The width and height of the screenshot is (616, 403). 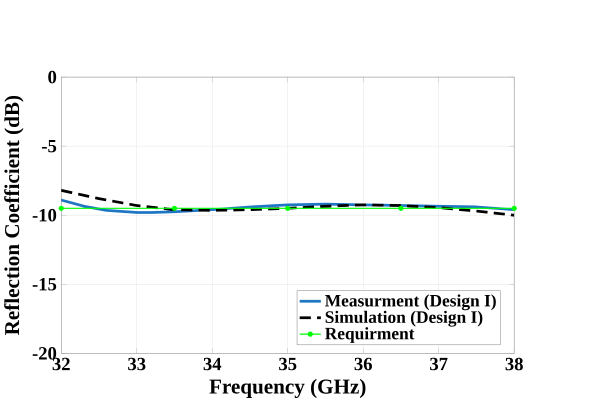 What do you see at coordinates (287, 203) in the screenshot?
I see `line-series` at bounding box center [287, 203].